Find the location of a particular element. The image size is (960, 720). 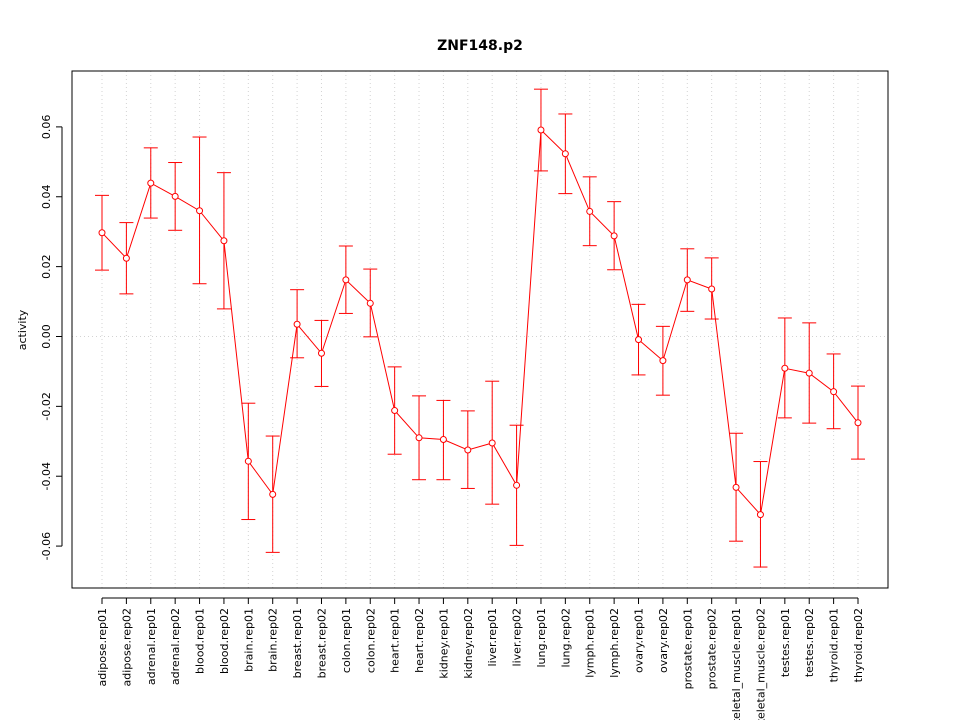

x-tick-label: colon.rep01 is located at coordinates (346, 640).